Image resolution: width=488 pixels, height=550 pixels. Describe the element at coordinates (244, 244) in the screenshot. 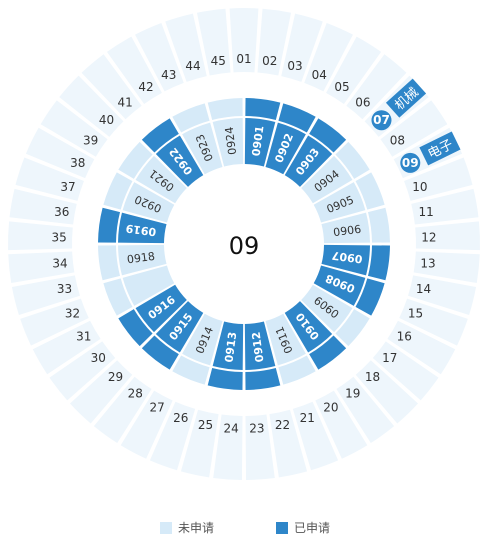

I see `center-disc` at that location.